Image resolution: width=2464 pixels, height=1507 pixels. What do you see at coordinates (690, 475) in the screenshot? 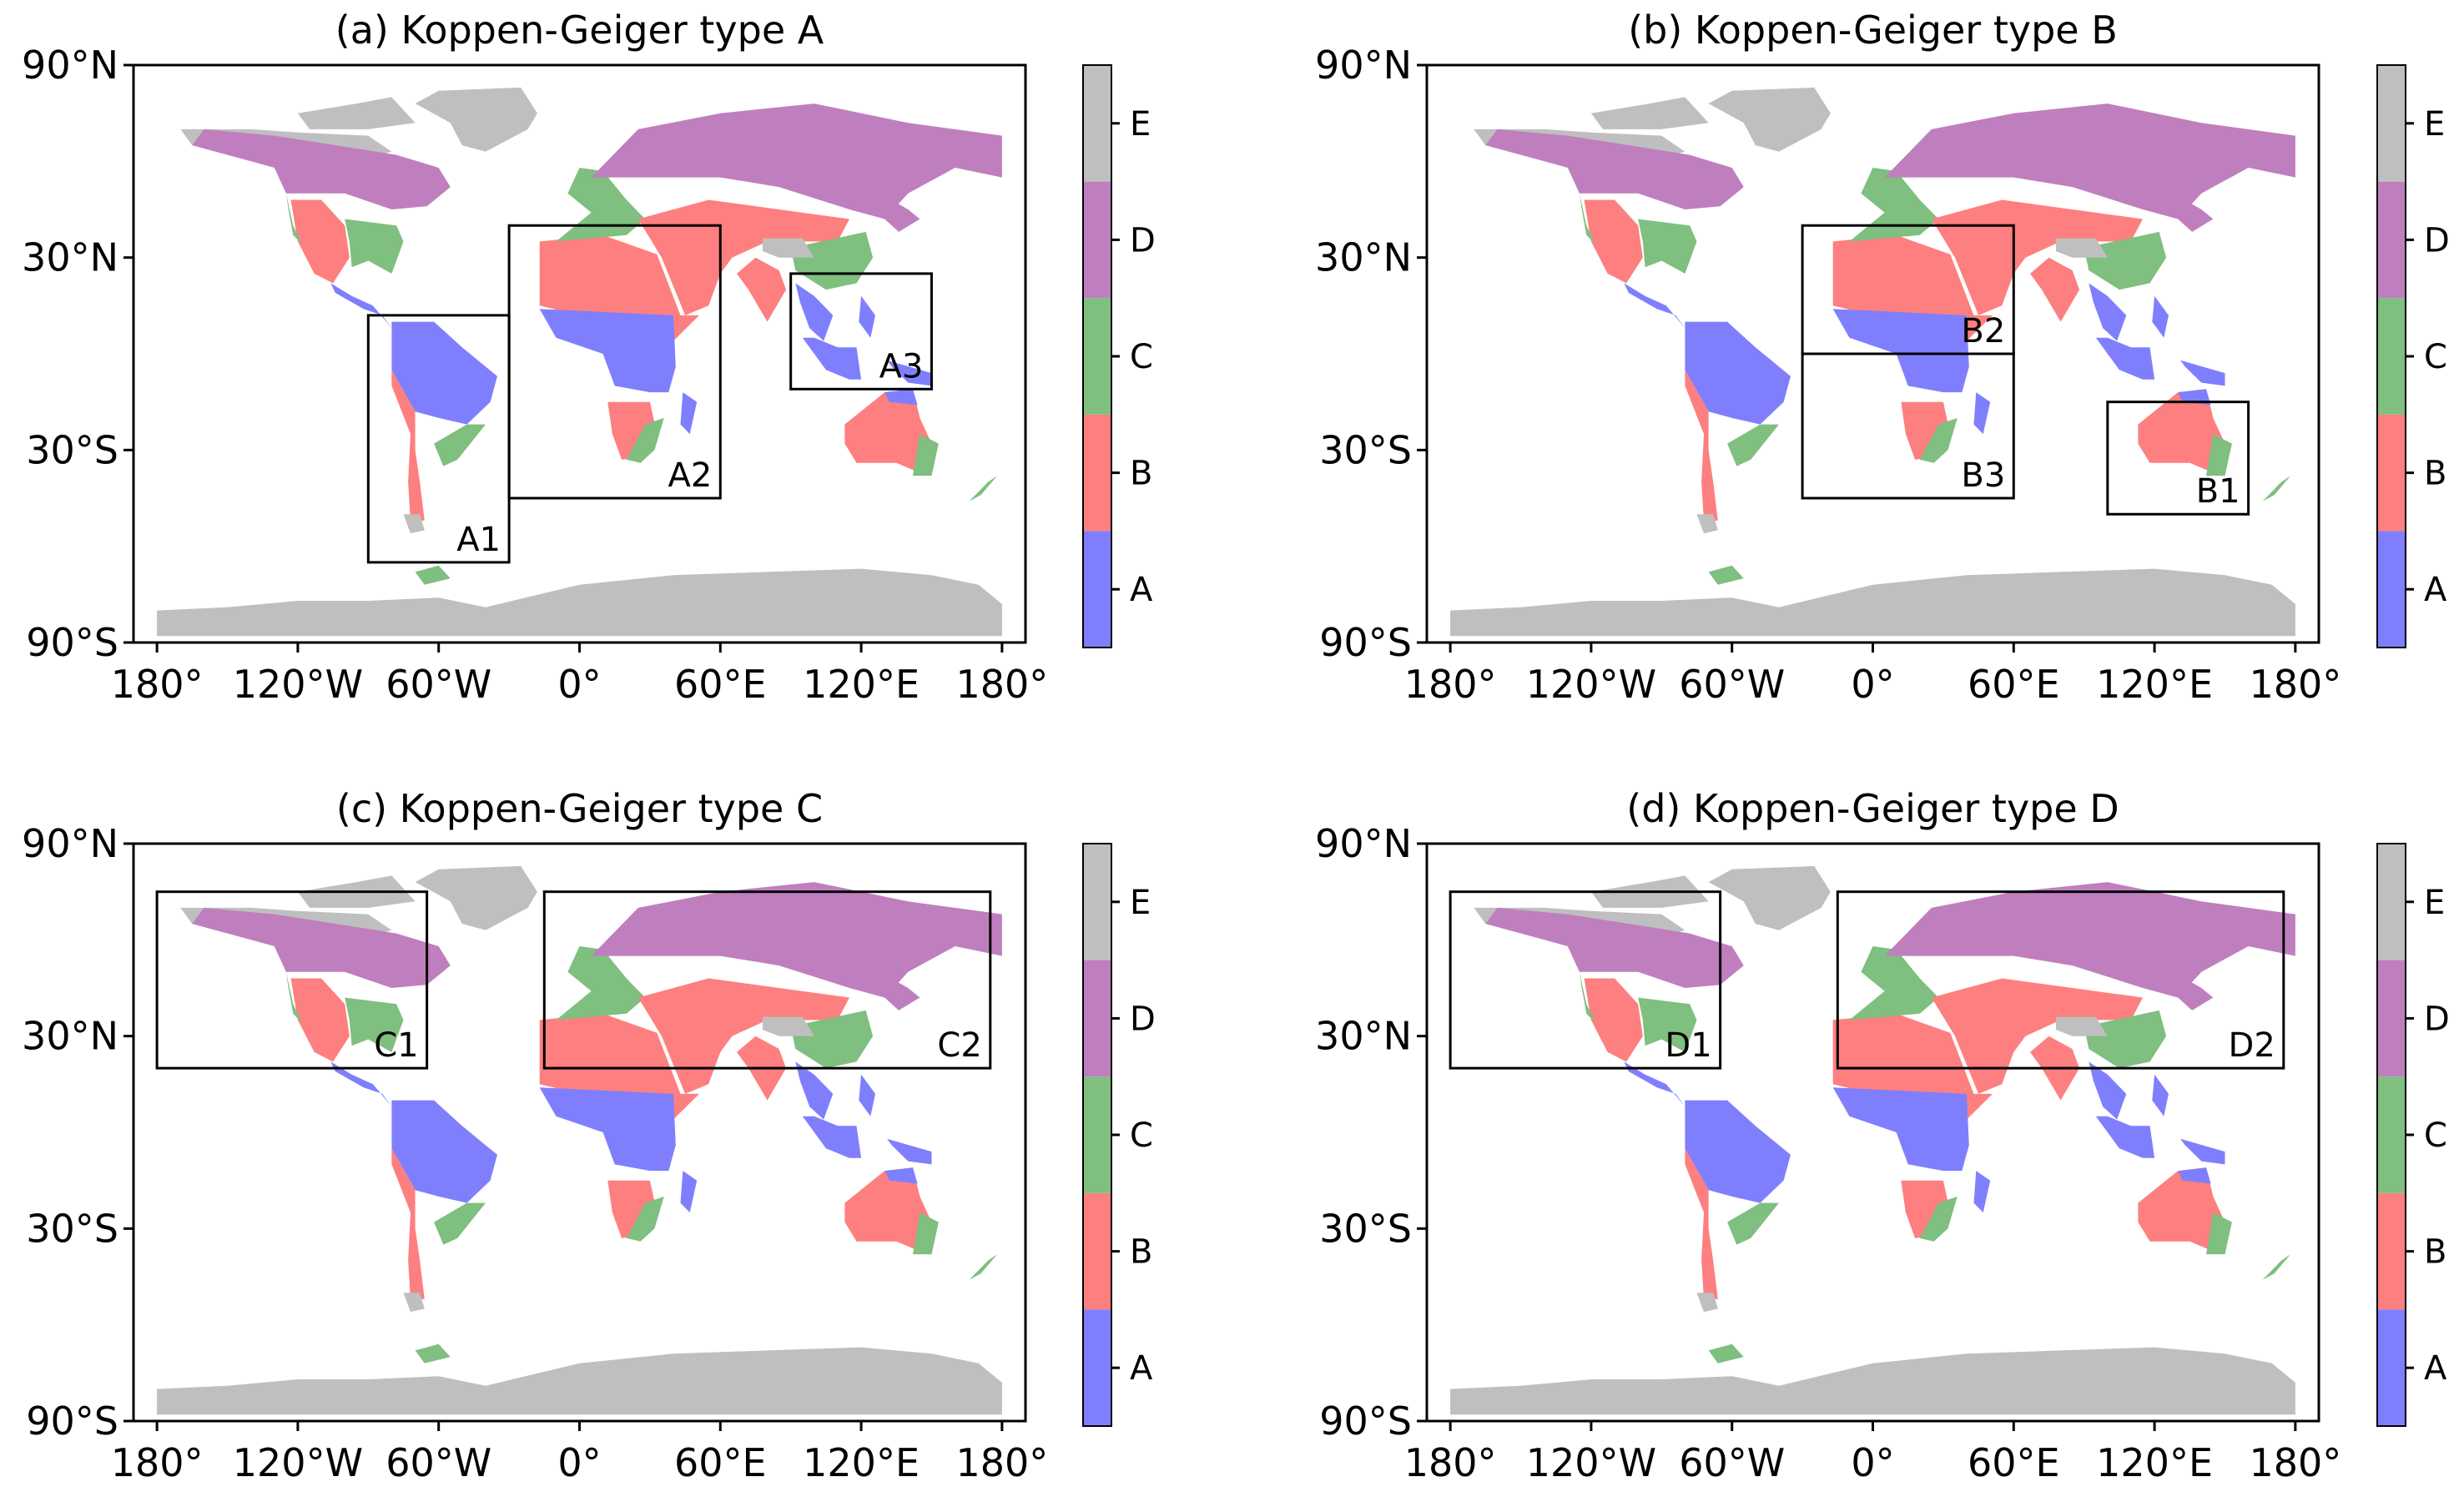
I see `region-label-a2: A2` at bounding box center [690, 475].